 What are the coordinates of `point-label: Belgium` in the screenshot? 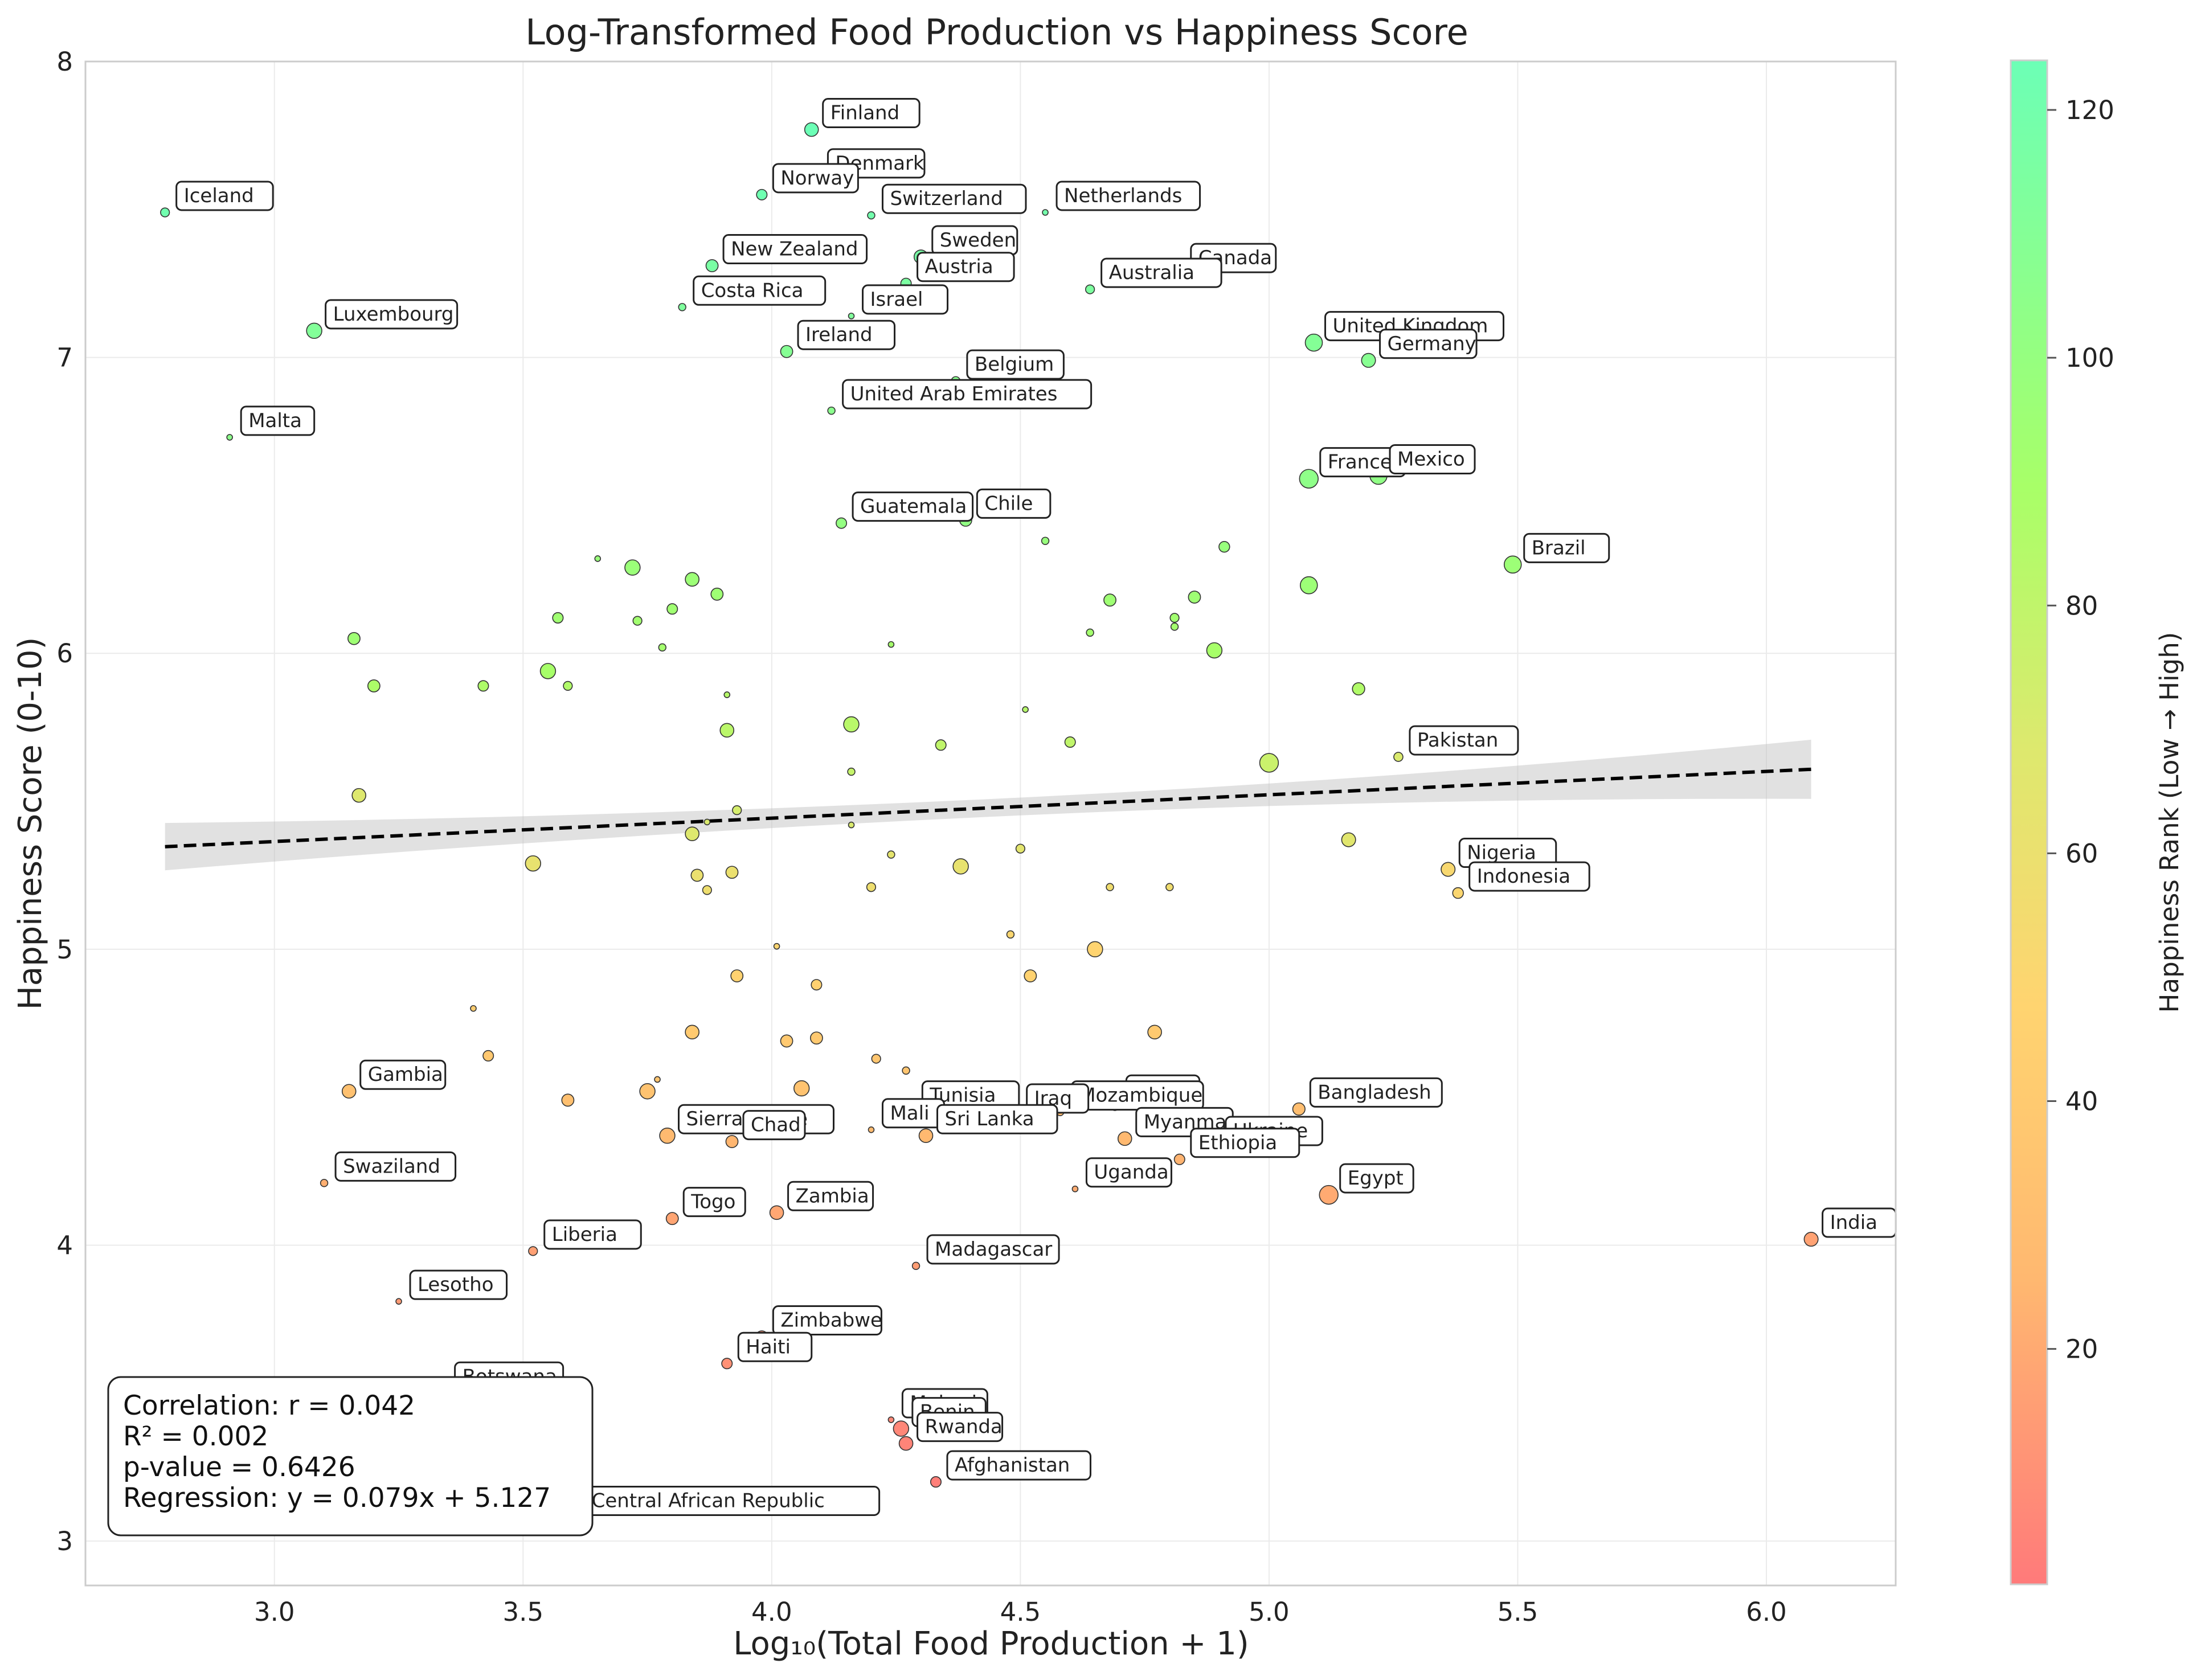 It's located at (1015, 364).